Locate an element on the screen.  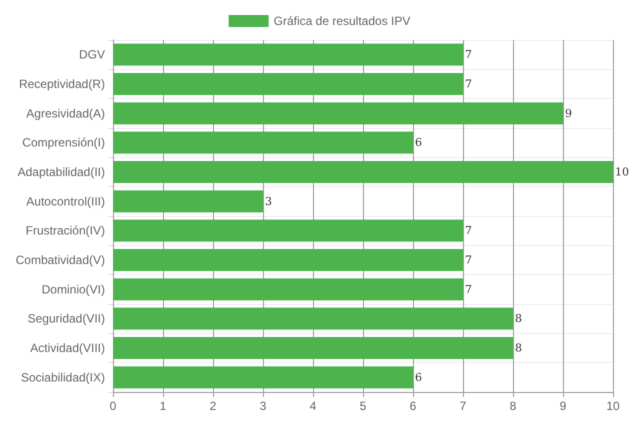
y-tick-label: Agresividad(A) is located at coordinates (65, 113).